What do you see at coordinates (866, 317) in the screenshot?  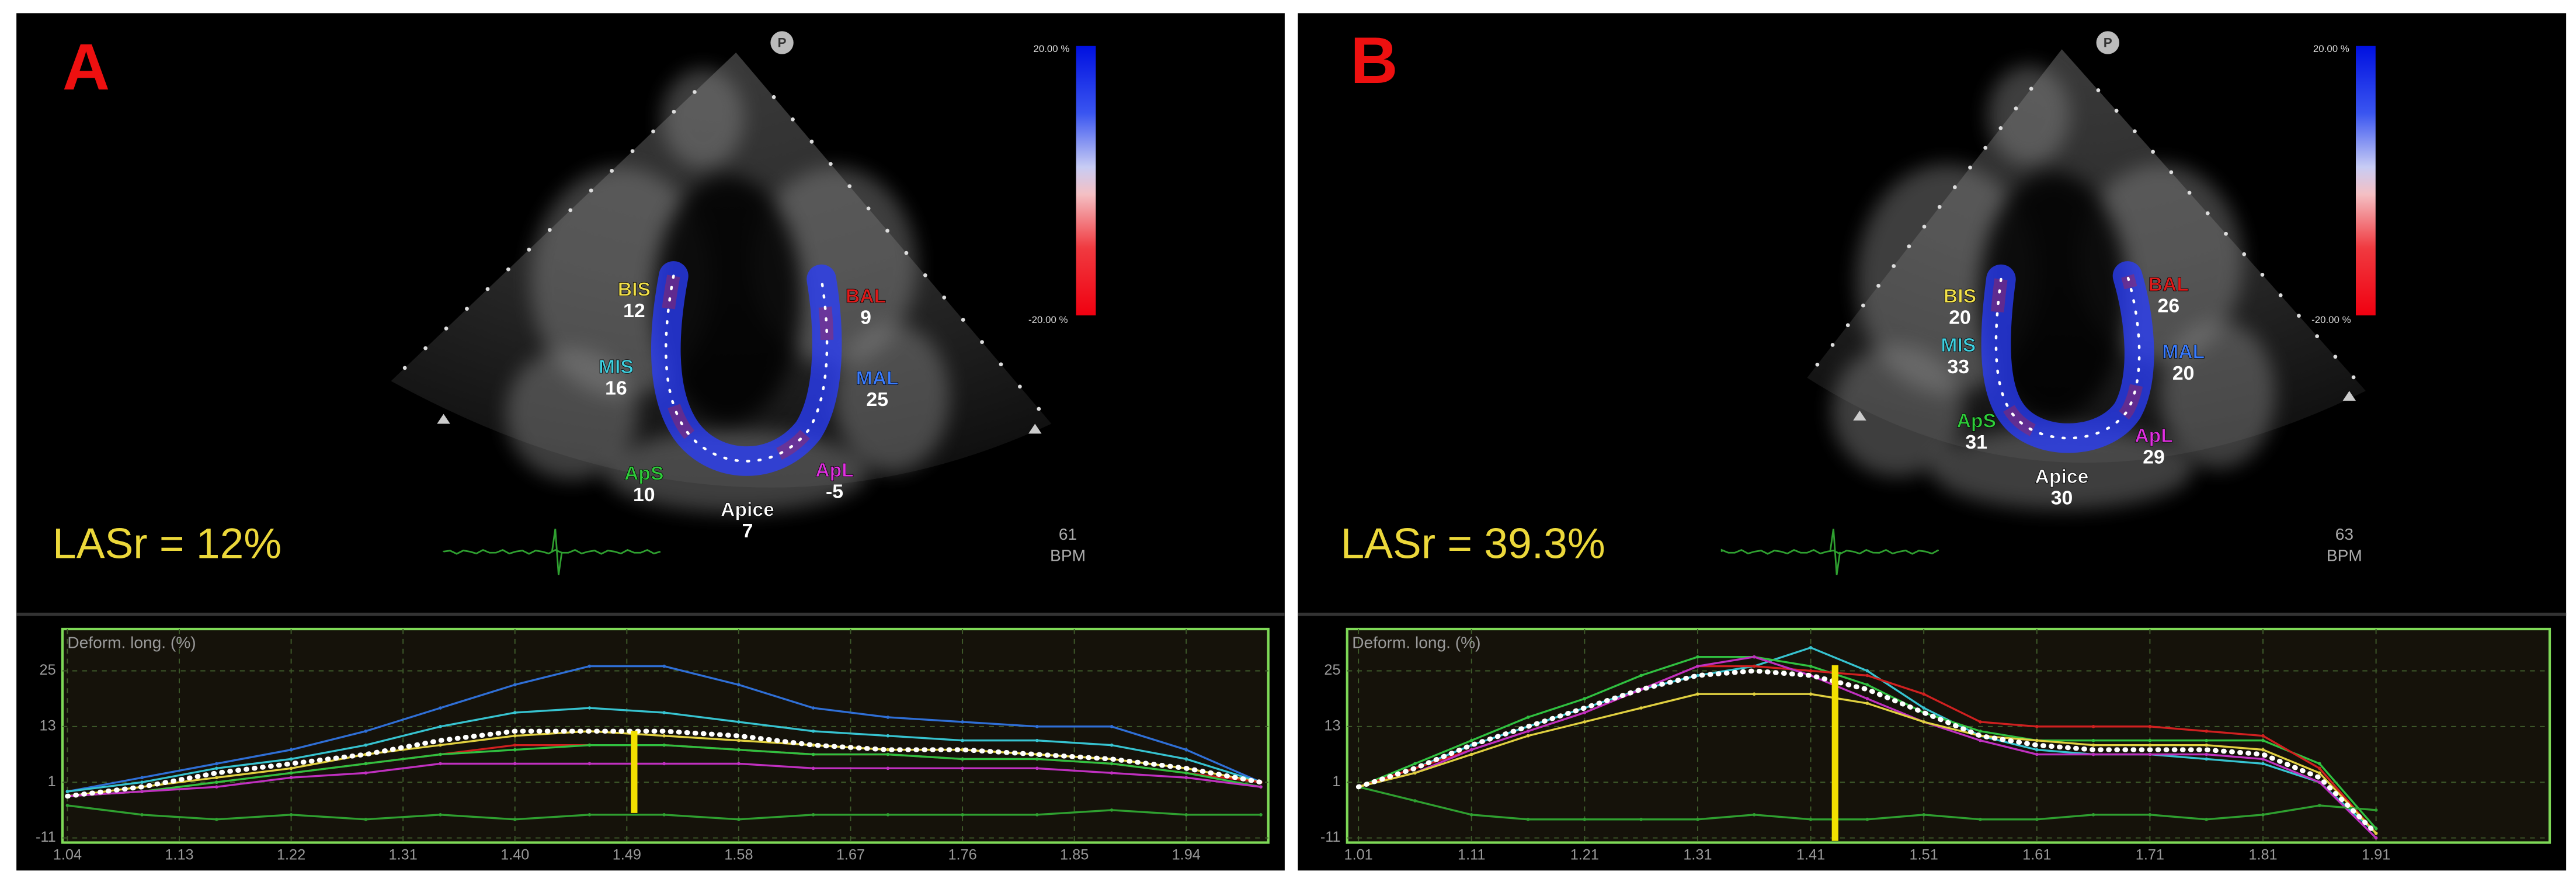 I see `segment-value: 9` at bounding box center [866, 317].